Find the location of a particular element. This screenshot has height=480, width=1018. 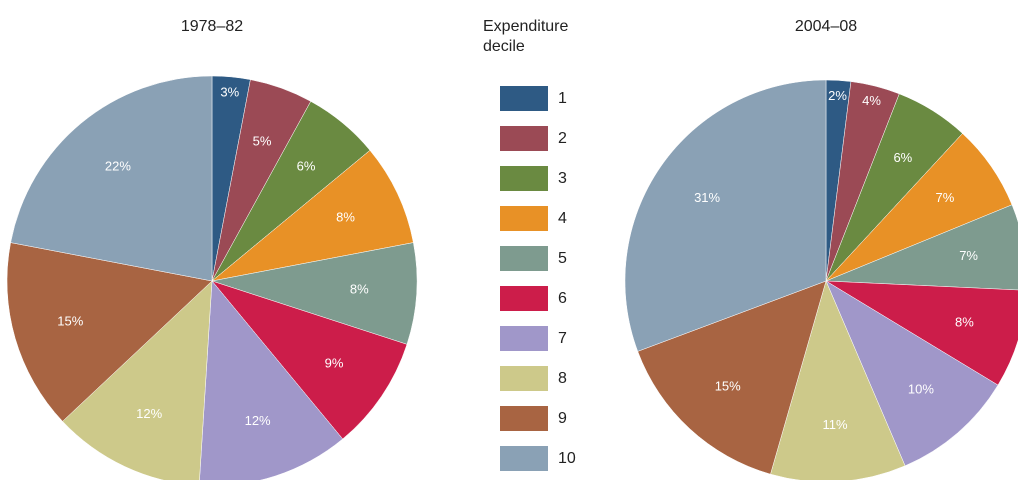

data-label: 9% is located at coordinates (334, 362).